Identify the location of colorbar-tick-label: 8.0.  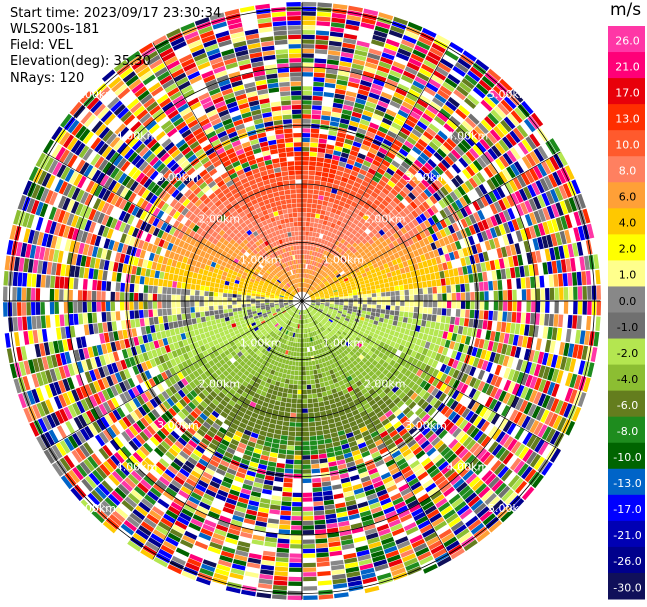
(628, 171).